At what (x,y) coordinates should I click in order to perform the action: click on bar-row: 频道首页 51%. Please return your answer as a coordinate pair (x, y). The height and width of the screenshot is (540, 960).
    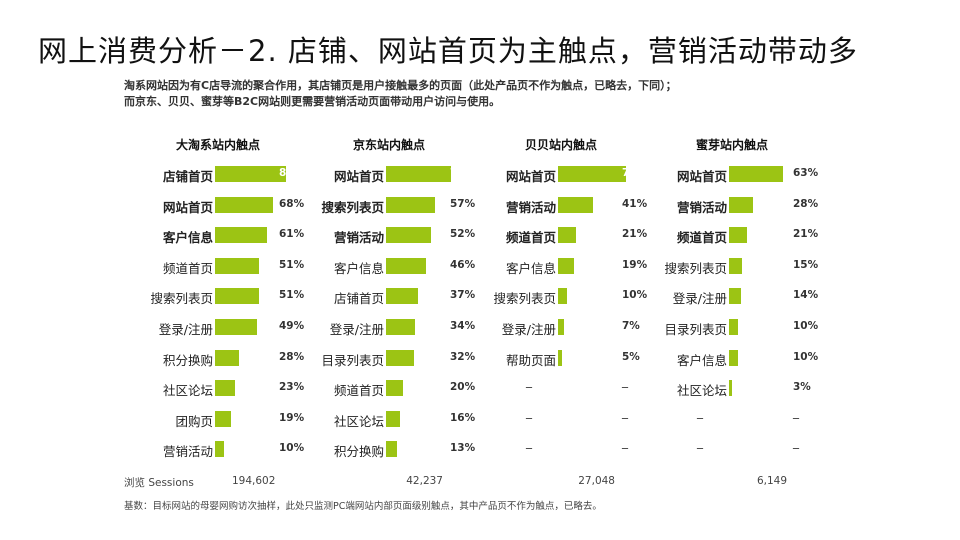
    Looking at the image, I should click on (228, 266).